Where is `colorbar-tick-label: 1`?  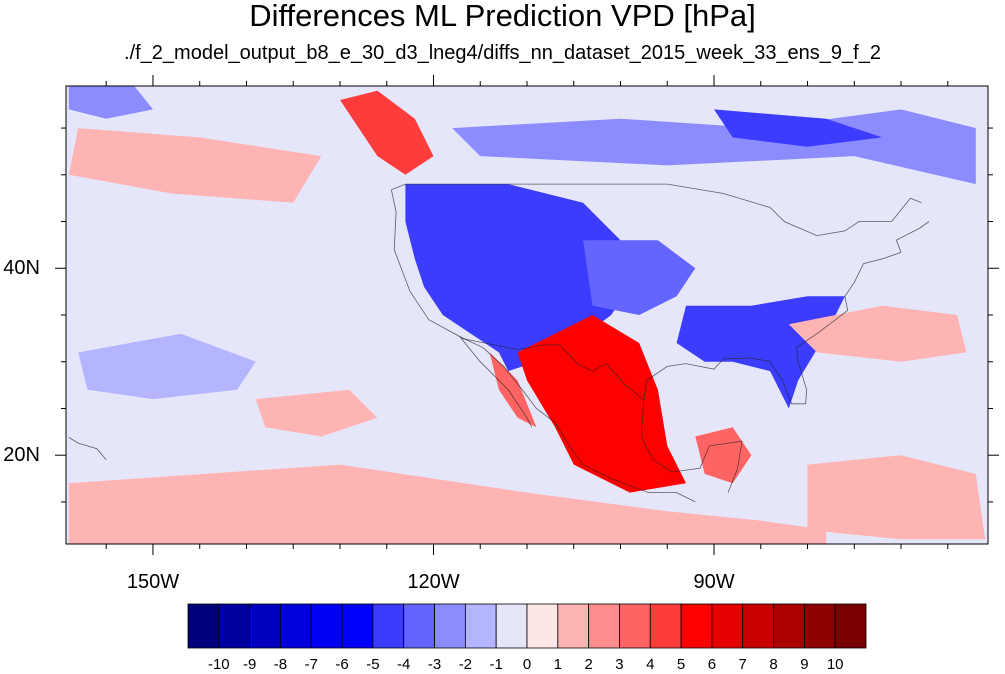
colorbar-tick-label: 1 is located at coordinates (557, 664).